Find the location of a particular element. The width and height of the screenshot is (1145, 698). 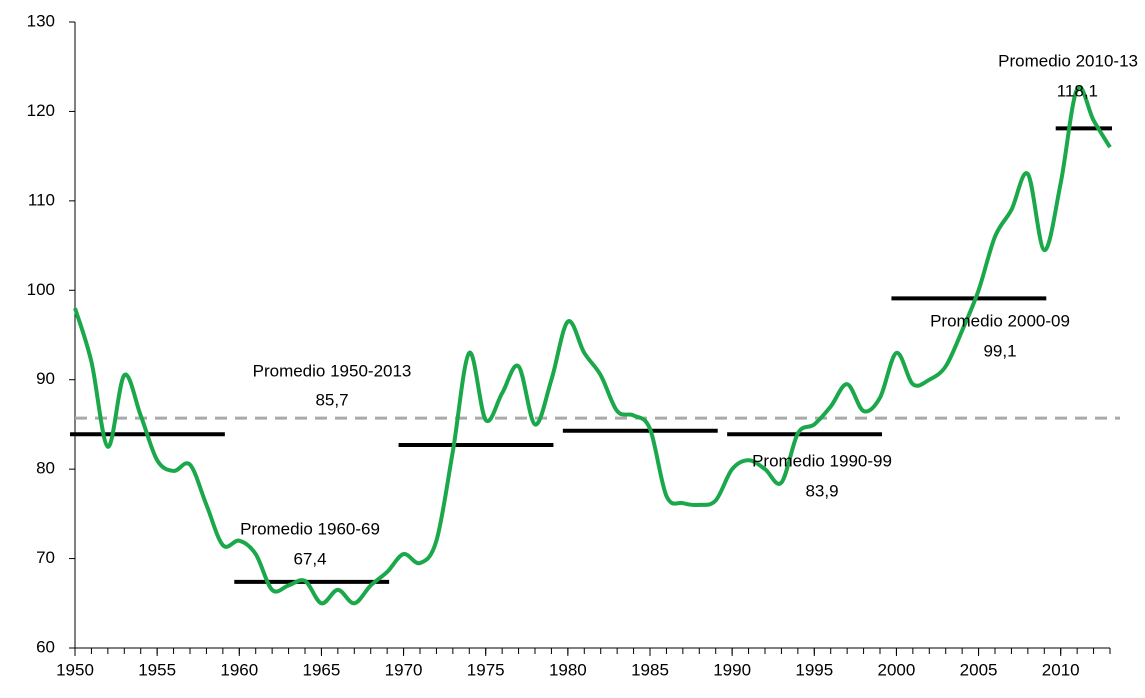

period-average-label: Promedio 2010-13 is located at coordinates (1068, 60).